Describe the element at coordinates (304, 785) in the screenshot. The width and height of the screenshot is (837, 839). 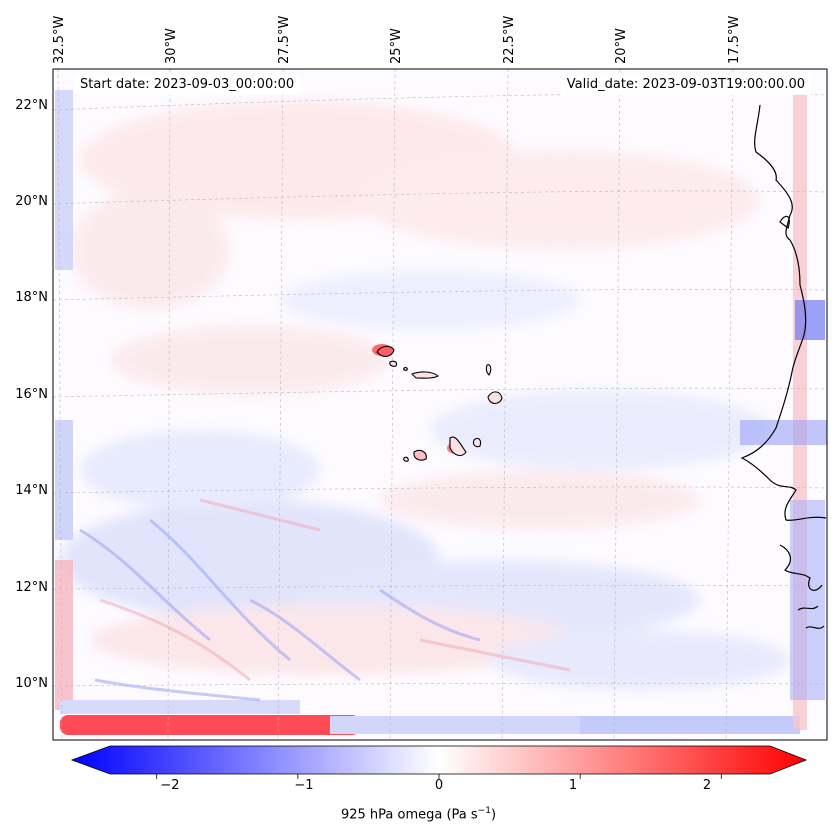
I see `colorbar-tick-label: −1` at that location.